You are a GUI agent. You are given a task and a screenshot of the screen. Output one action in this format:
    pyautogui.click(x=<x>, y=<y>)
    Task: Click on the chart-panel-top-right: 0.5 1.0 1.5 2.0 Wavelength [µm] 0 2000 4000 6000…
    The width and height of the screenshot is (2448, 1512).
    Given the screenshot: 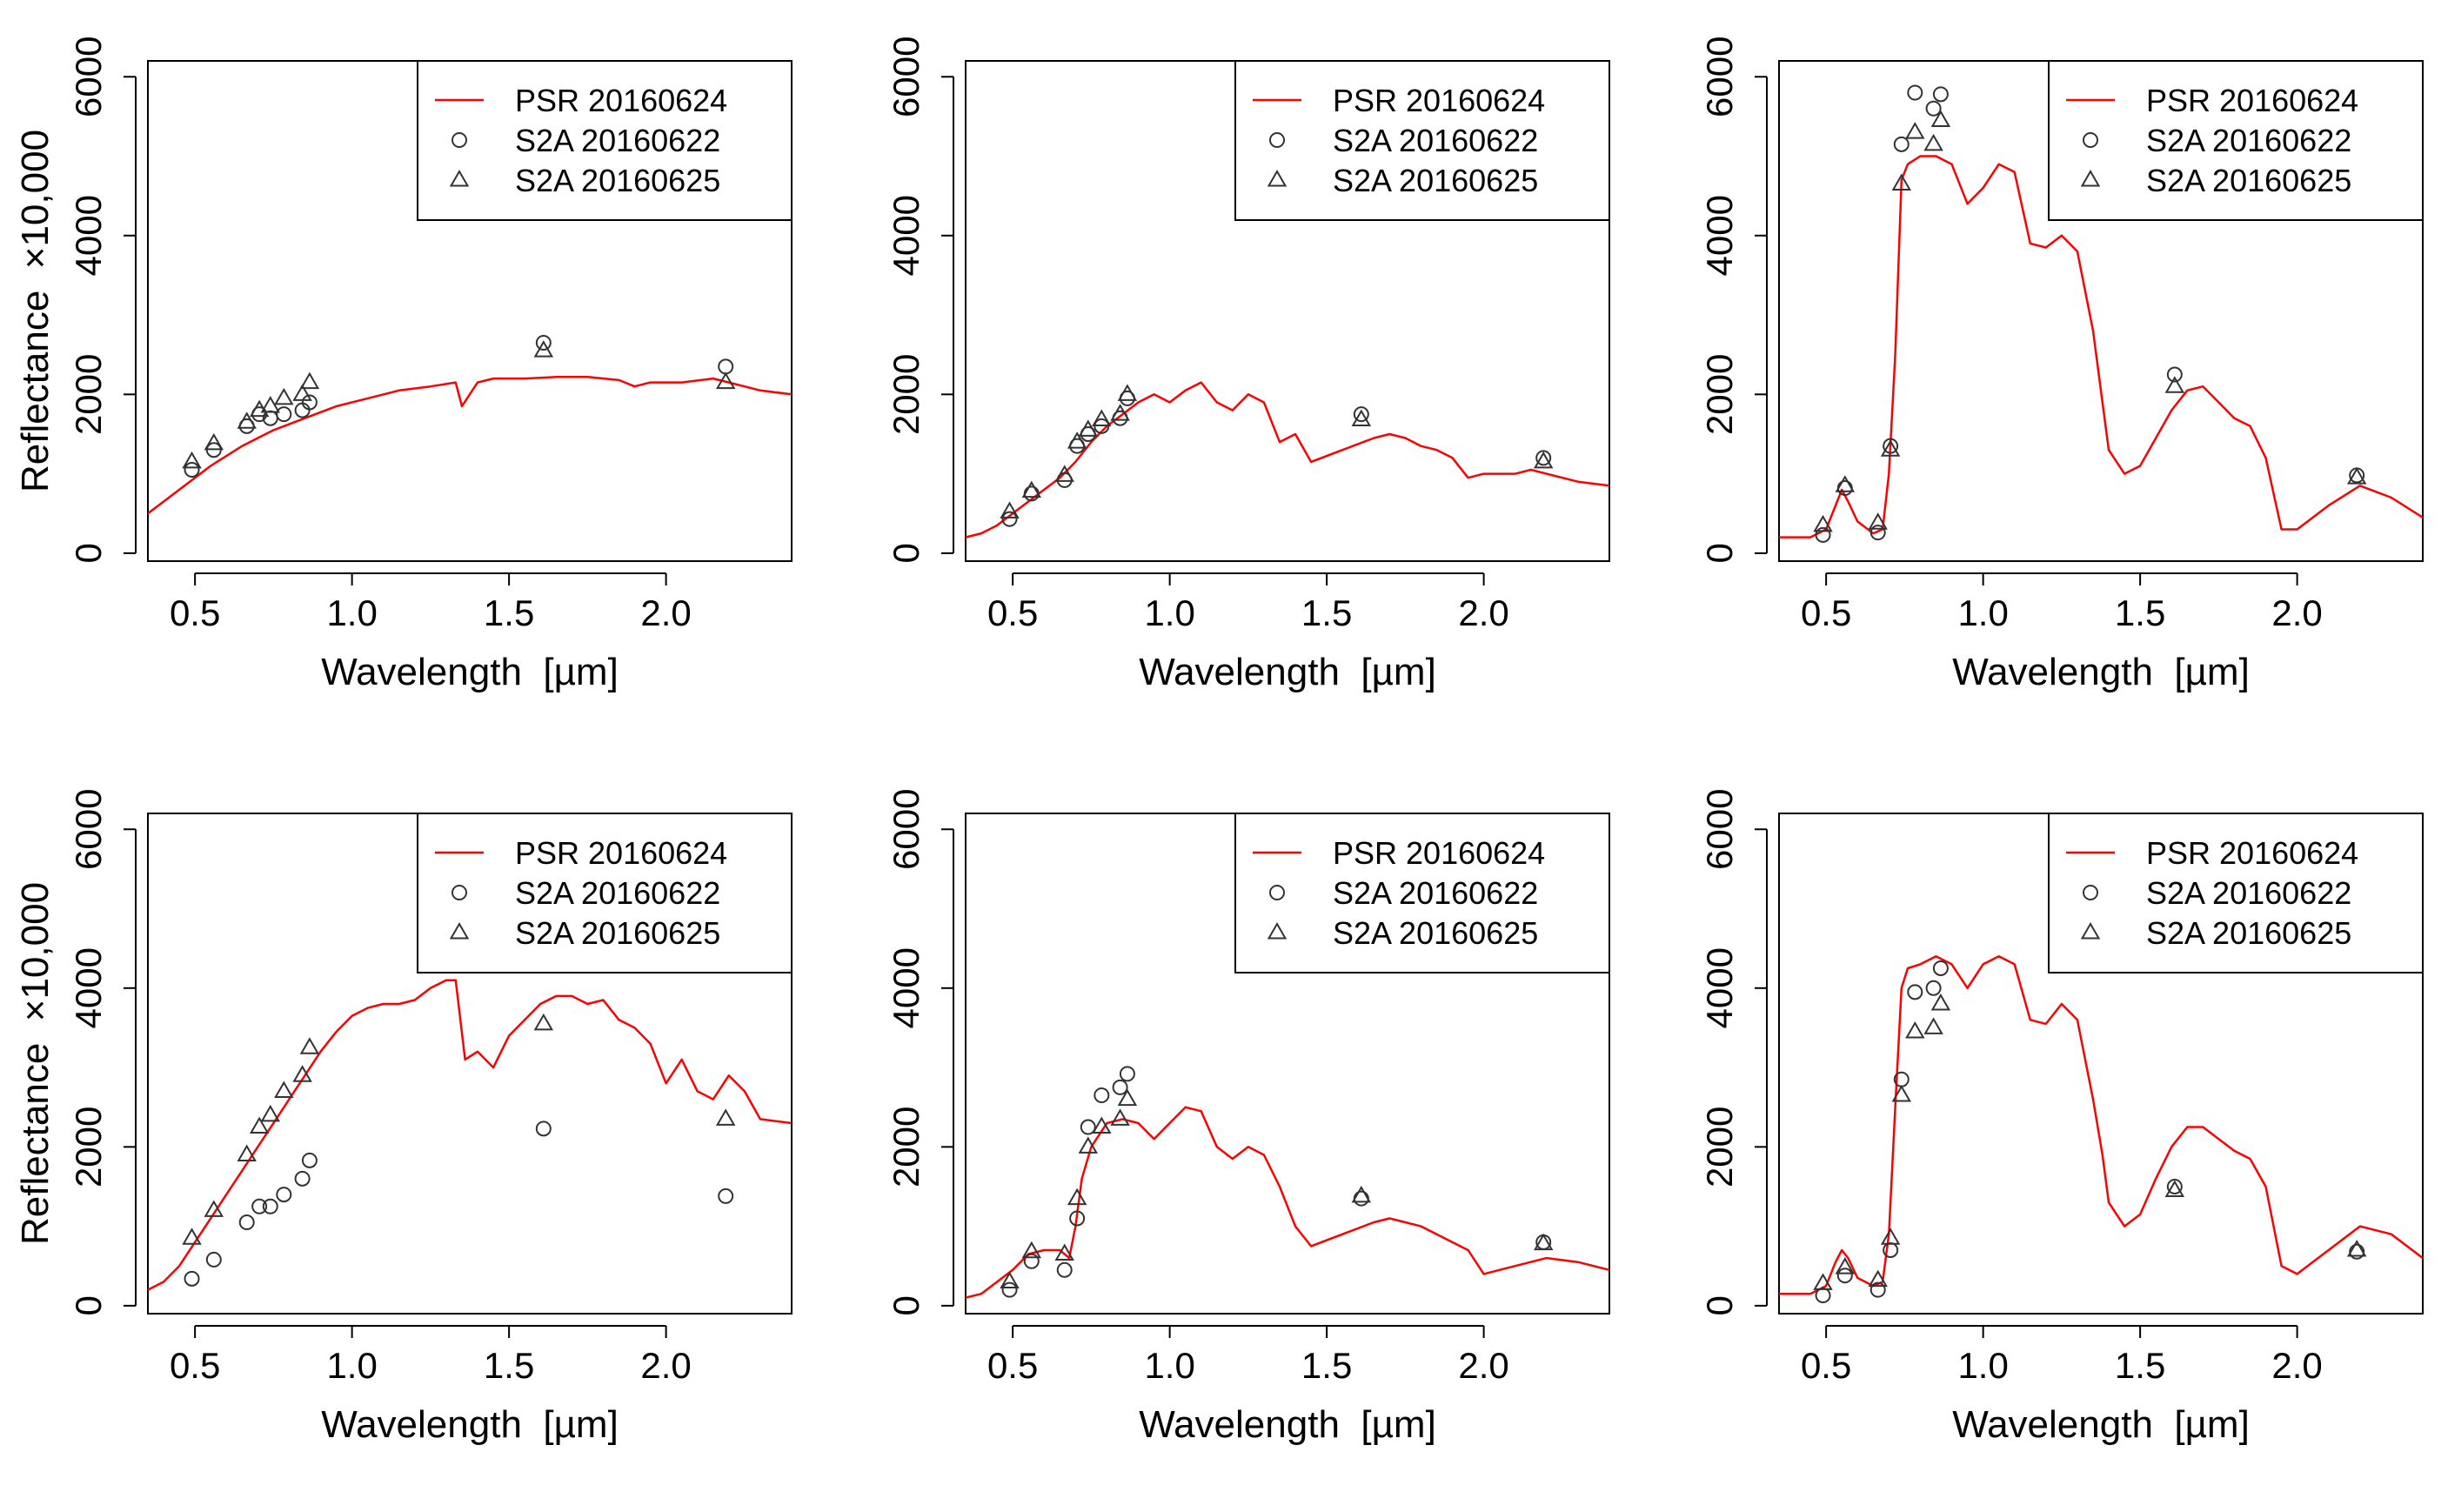 What is the action you would take?
    pyautogui.click(x=2061, y=365)
    